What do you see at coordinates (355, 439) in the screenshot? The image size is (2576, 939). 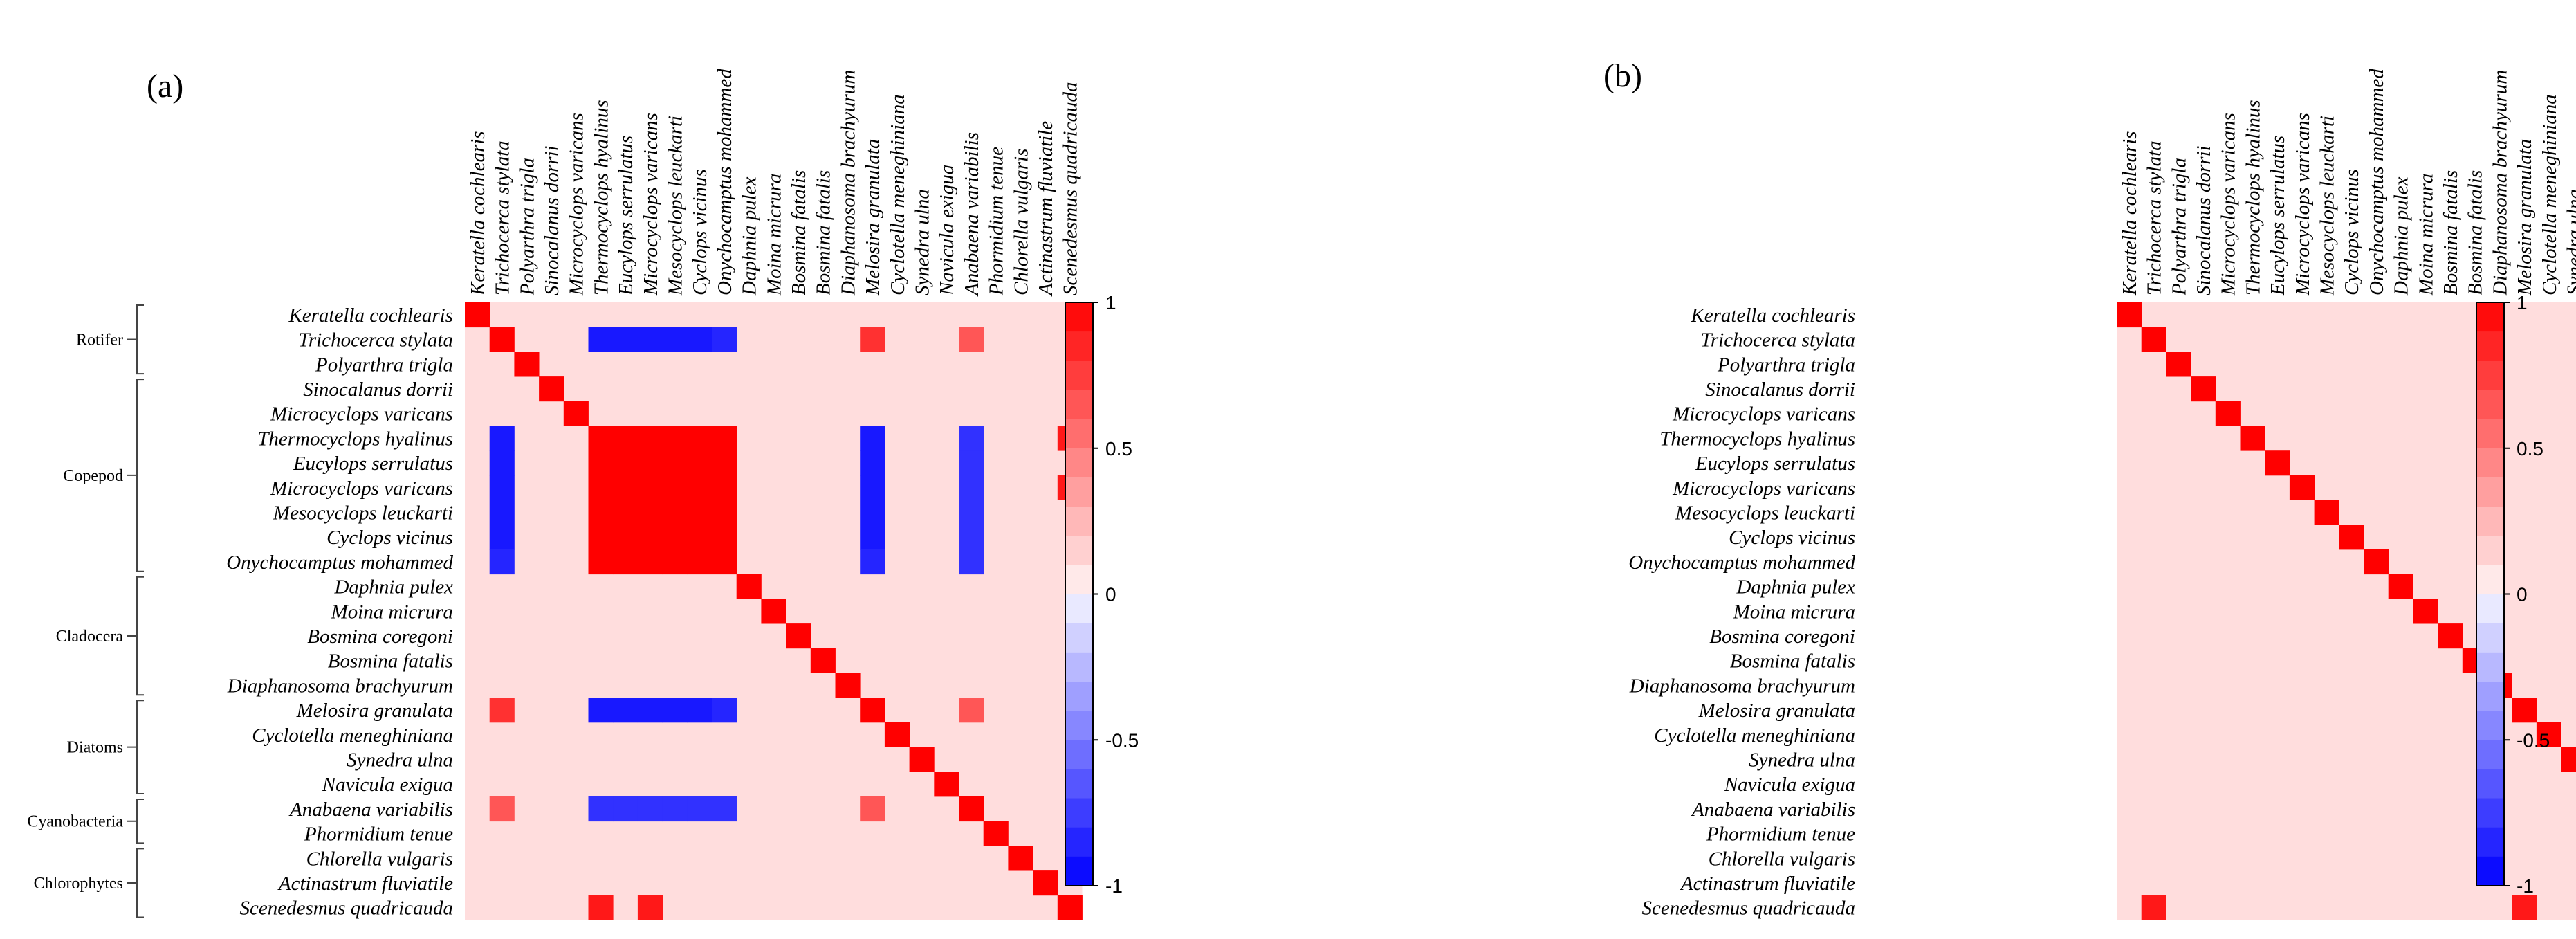 I see `row-label: Thermocyclops hyalinus` at bounding box center [355, 439].